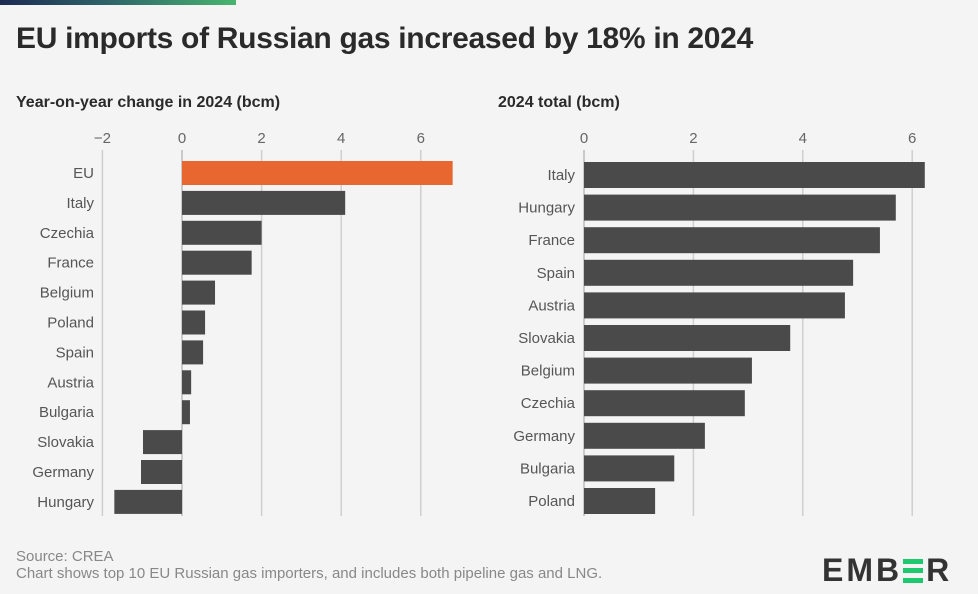  Describe the element at coordinates (548, 371) in the screenshot. I see `right-category-label: Belgium` at that location.